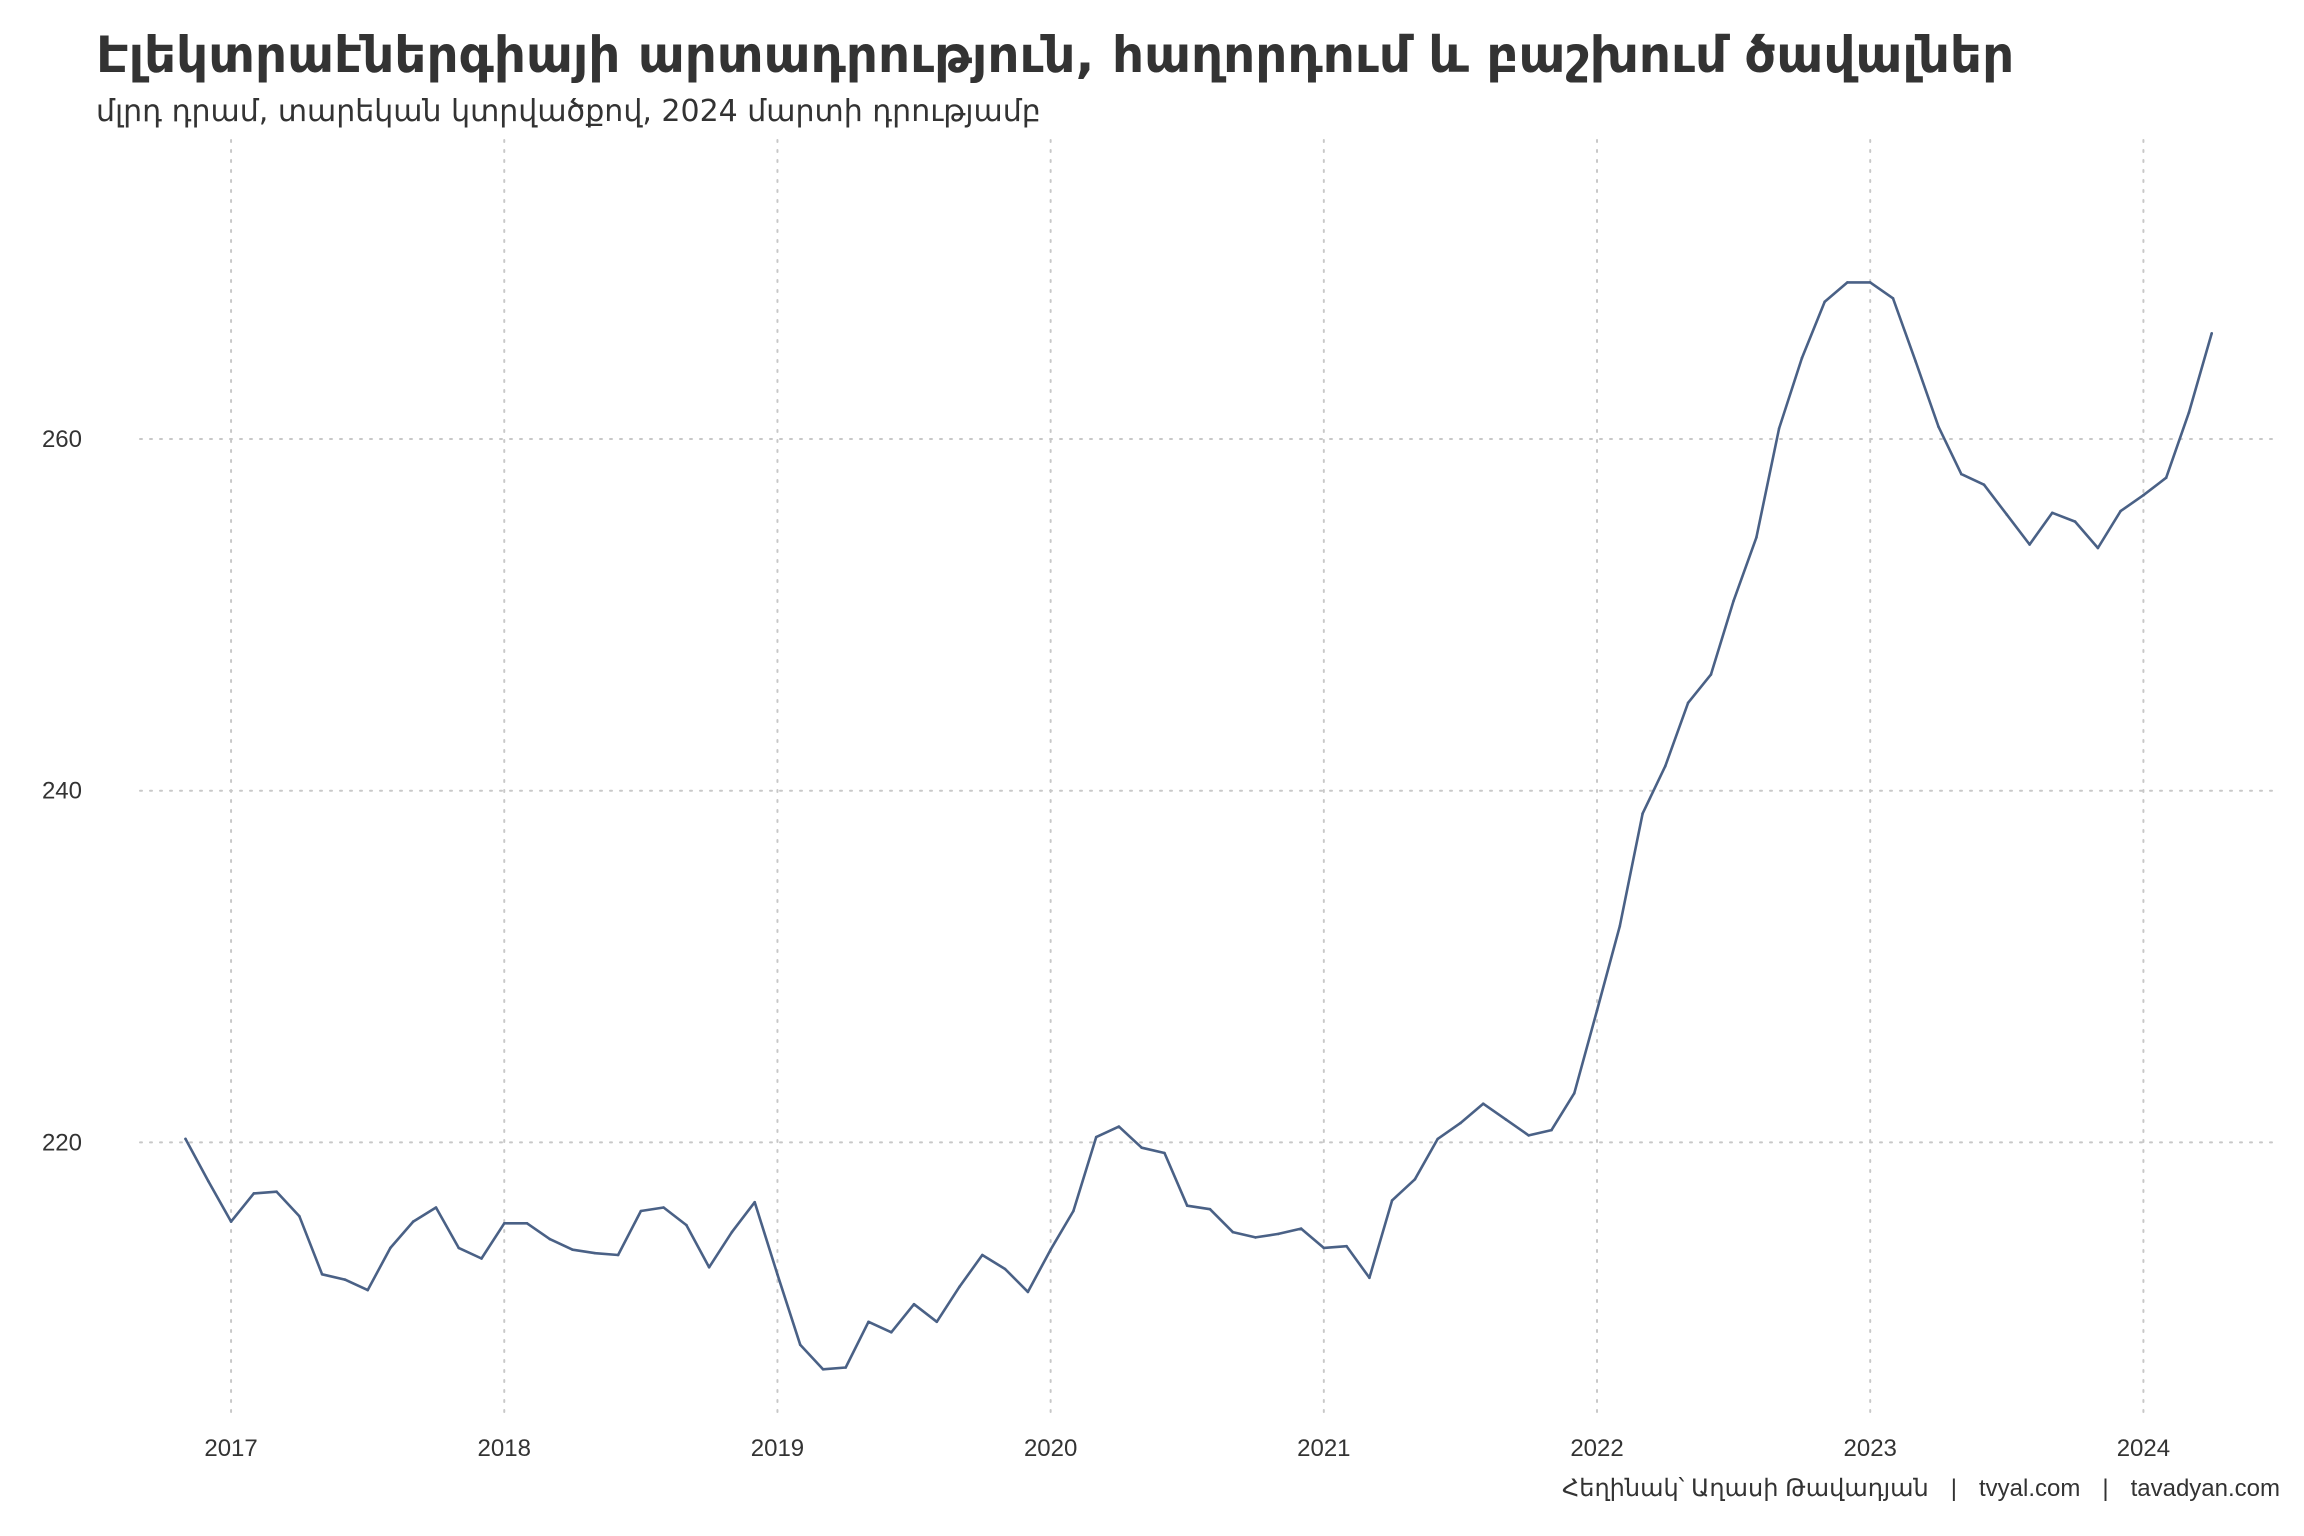 This screenshot has width=2304, height=1536. Describe the element at coordinates (62, 791) in the screenshot. I see `y-tick-label: 240` at that location.